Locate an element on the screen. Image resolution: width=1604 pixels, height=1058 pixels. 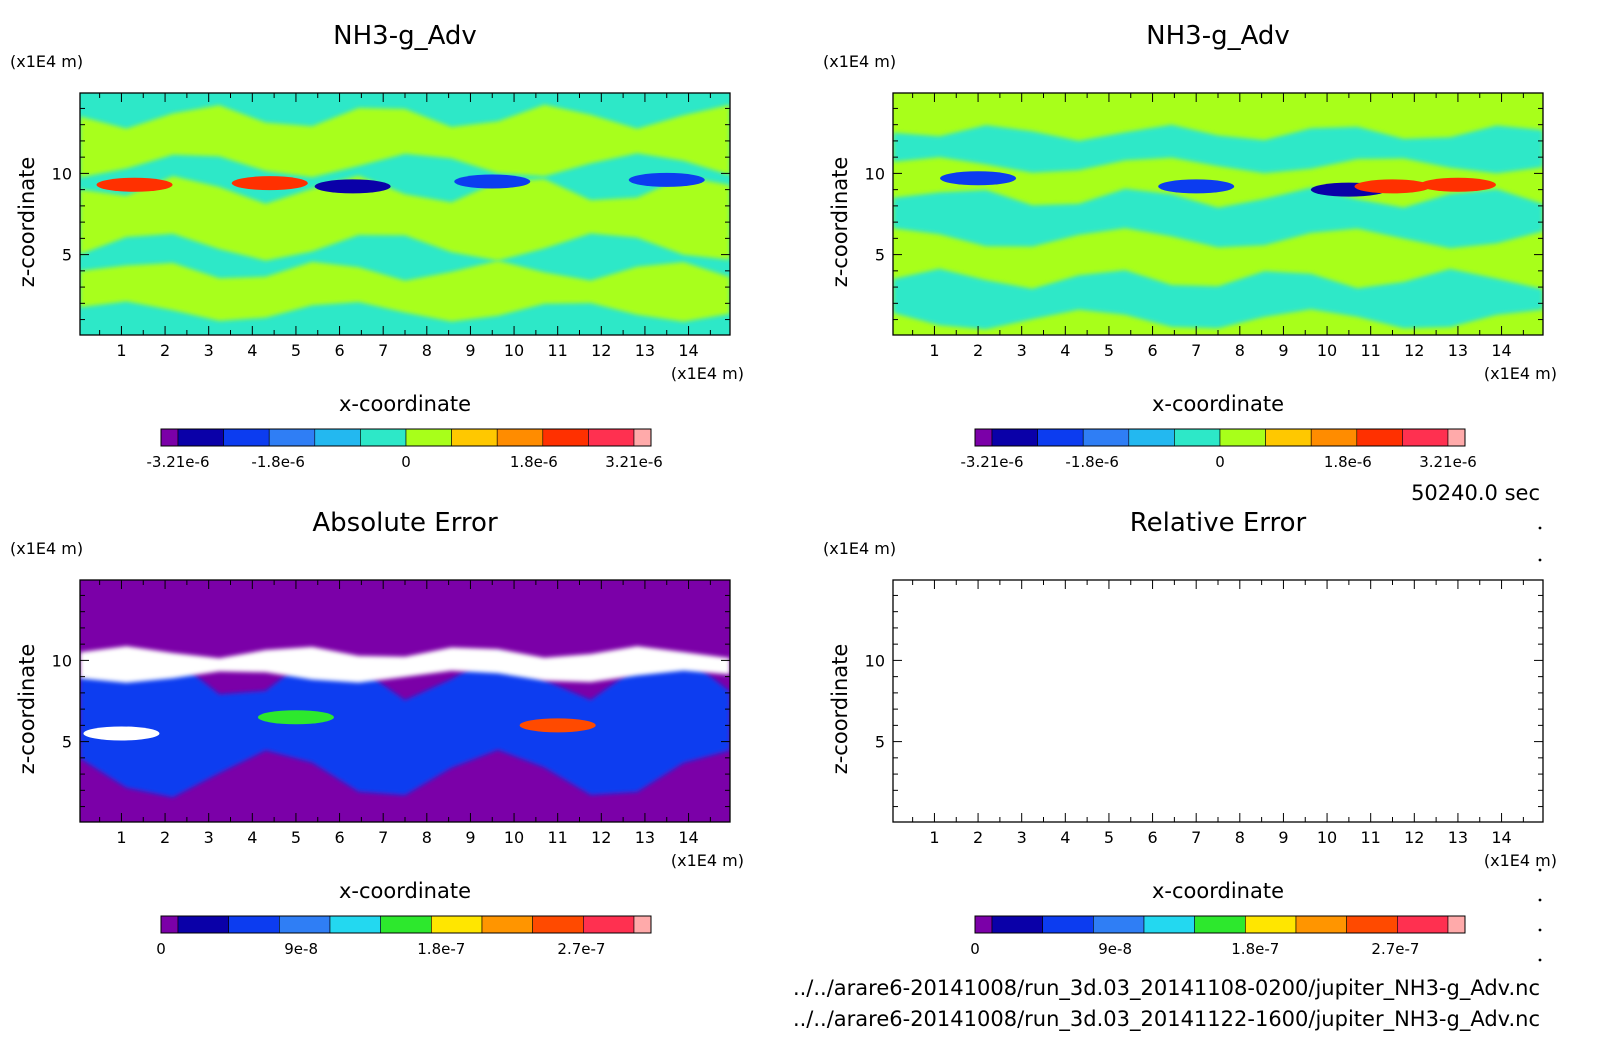
colorbar-tick-label: -3.21e-6 is located at coordinates (992, 462).